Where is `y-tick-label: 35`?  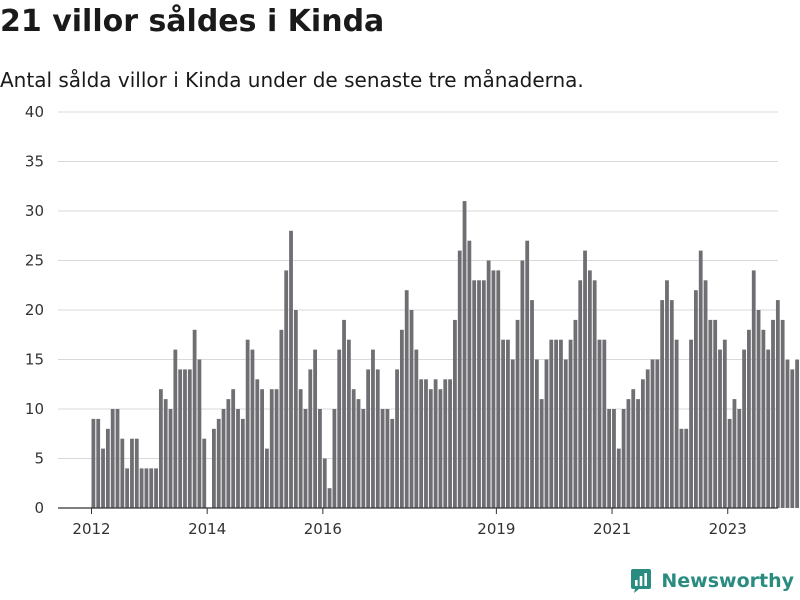 y-tick-label: 35 is located at coordinates (34, 162).